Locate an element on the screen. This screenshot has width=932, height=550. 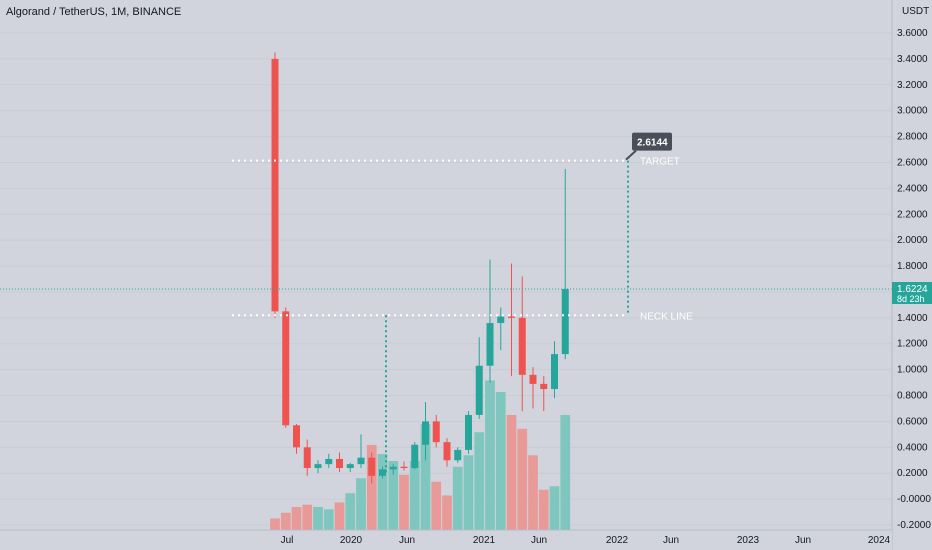
time-tick-label: 2022 is located at coordinates (617, 540).